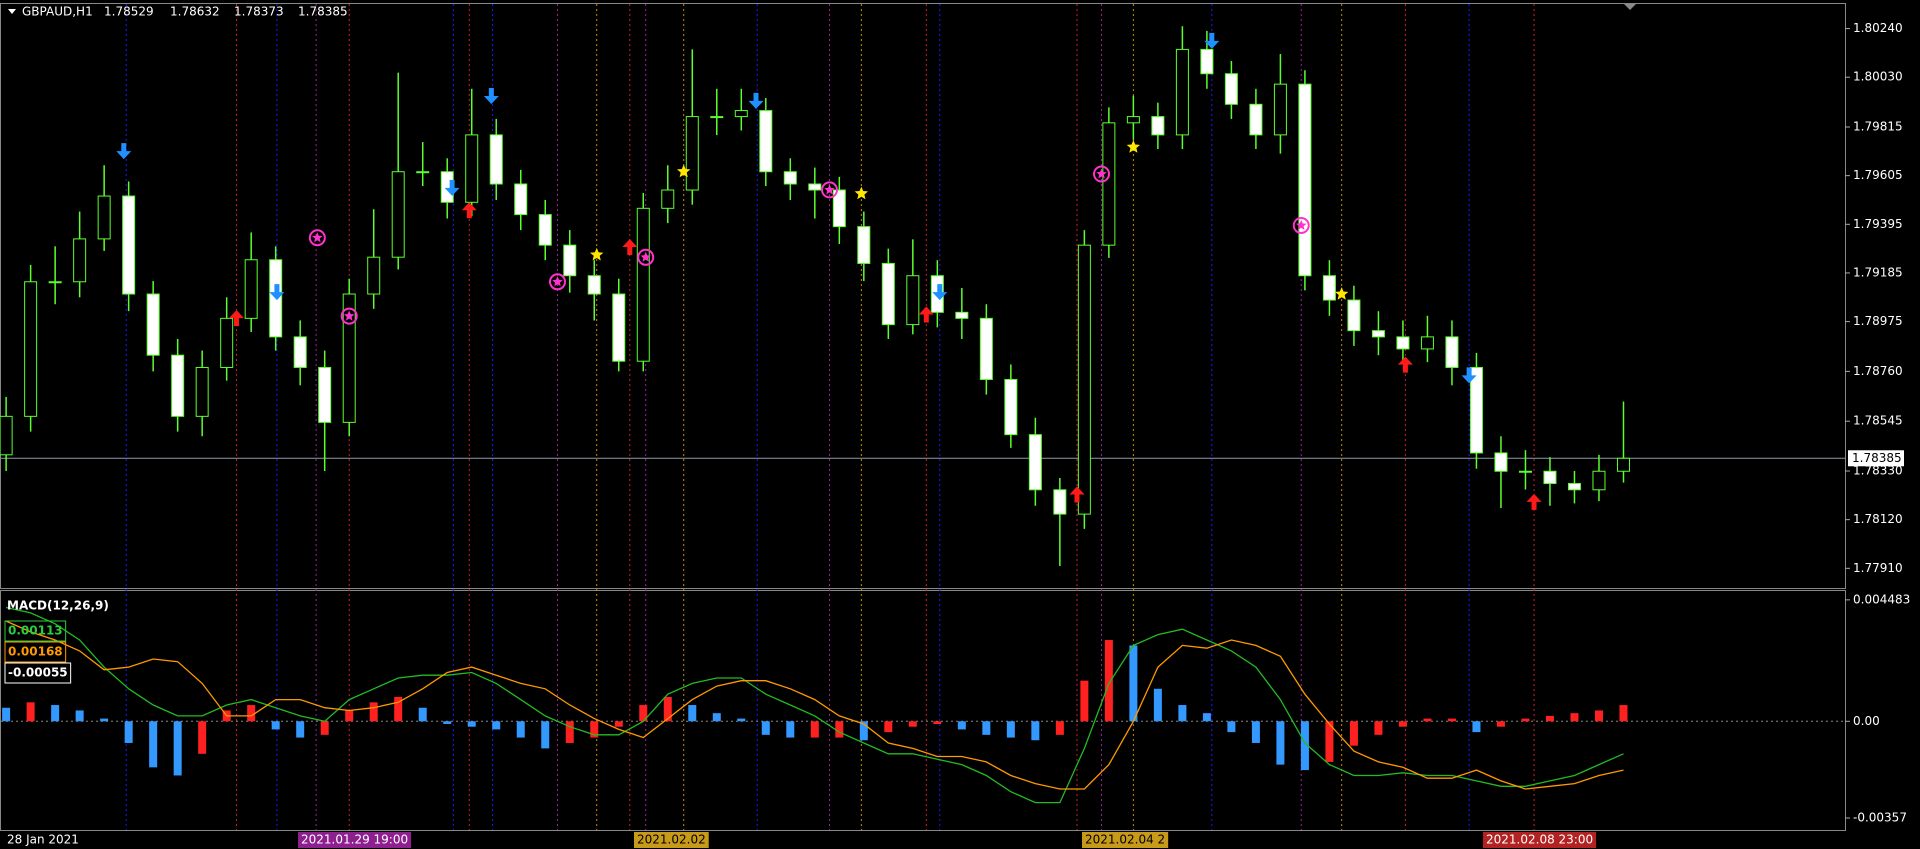 The width and height of the screenshot is (1920, 849). What do you see at coordinates (259, 12) in the screenshot?
I see `ohlc-readout: 1.78373` at bounding box center [259, 12].